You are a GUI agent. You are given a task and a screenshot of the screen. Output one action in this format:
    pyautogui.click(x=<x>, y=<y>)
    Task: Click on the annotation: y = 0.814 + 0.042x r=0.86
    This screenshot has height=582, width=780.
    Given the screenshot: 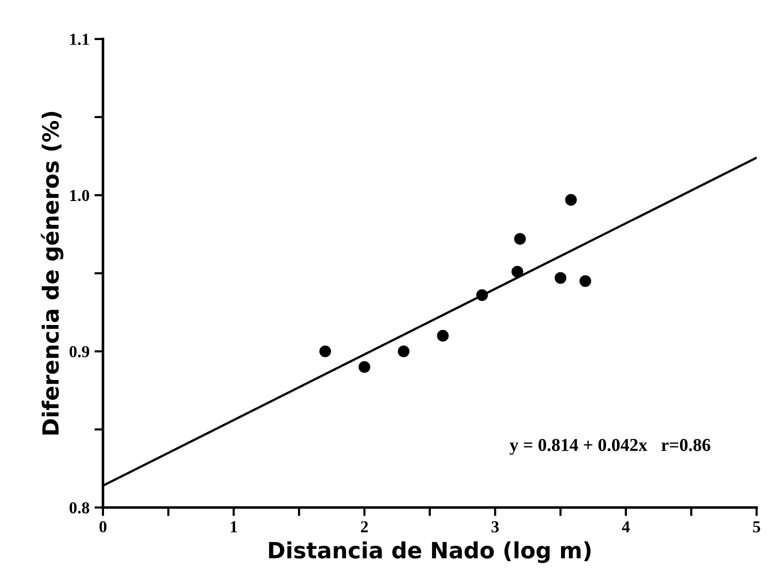 What is the action you would take?
    pyautogui.click(x=610, y=446)
    